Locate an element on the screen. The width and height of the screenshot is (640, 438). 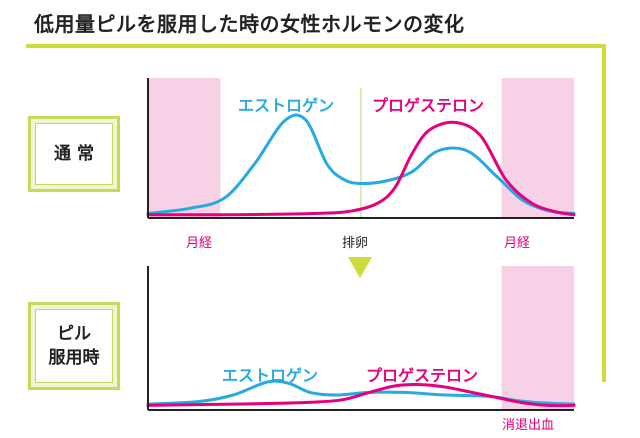
normal-condition-label: 通 常 is located at coordinates (74, 154).